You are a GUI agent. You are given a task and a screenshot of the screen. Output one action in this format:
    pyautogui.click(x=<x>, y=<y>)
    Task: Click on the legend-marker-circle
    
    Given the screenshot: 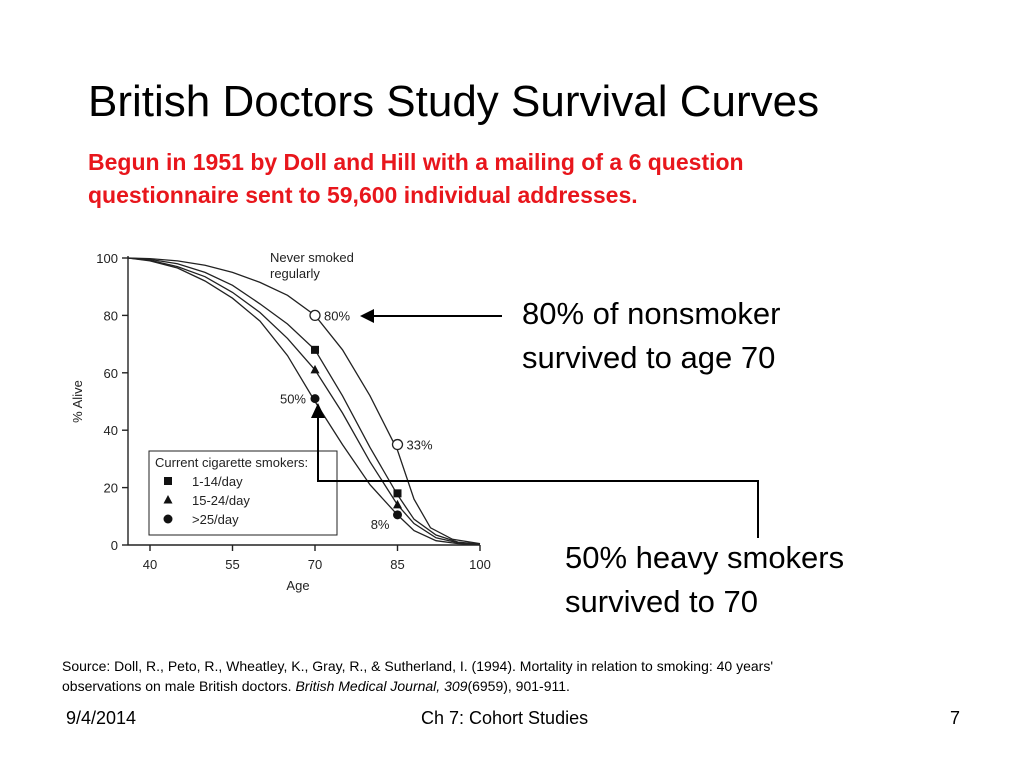 What is the action you would take?
    pyautogui.click(x=168, y=519)
    